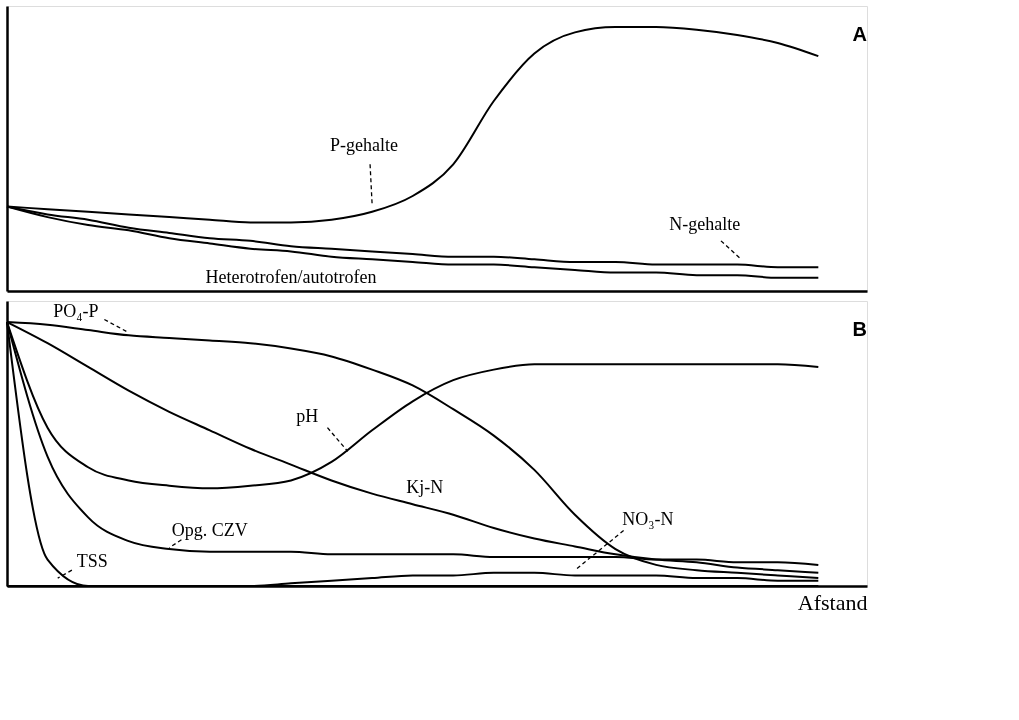 Image resolution: width=1019 pixels, height=720 pixels. I want to click on series-label: Opg. CZV, so click(209, 529).